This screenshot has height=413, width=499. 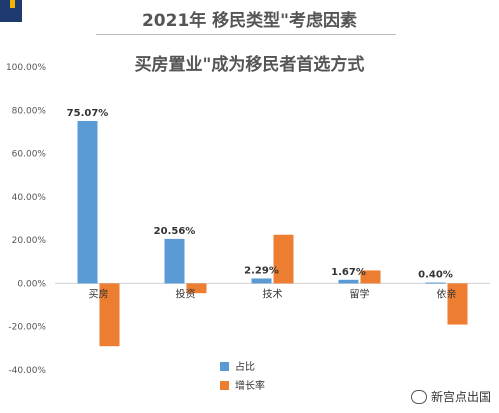 I want to click on y-tick-label: 80.00%, so click(x=29, y=111).